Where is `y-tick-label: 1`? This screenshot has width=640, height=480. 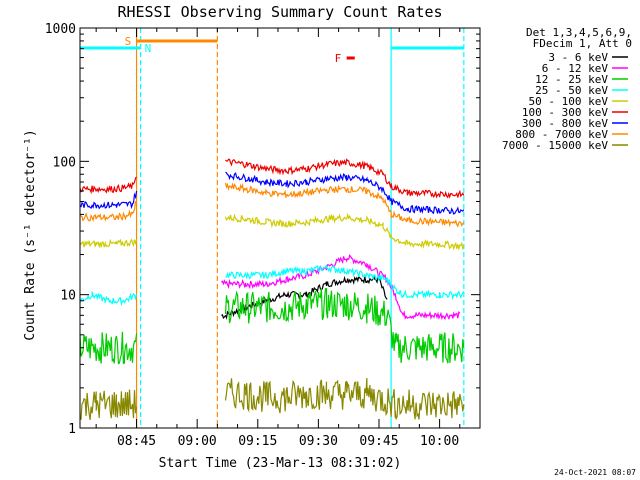 y-tick-label: 1 is located at coordinates (72, 429).